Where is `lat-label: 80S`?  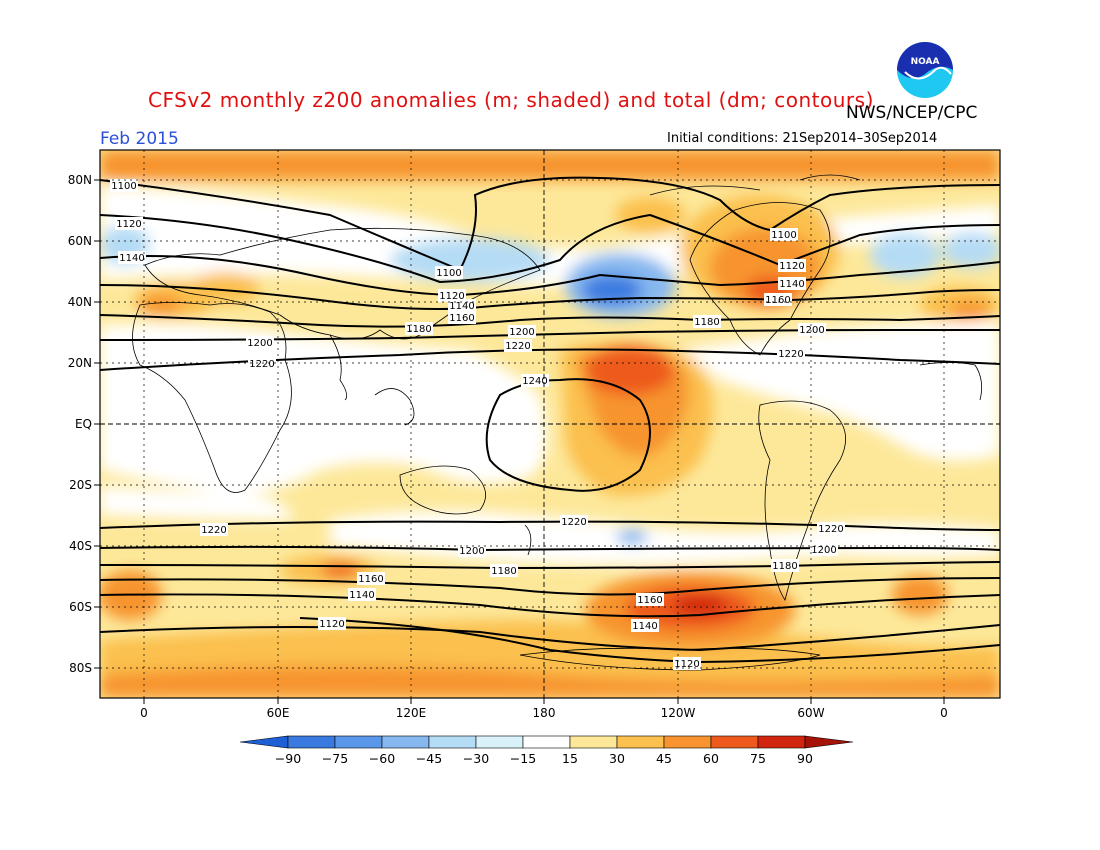
lat-label: 80S is located at coordinates (80, 668).